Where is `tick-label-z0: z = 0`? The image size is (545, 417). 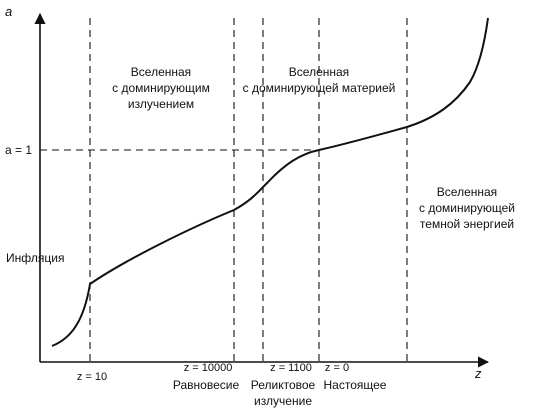 tick-label-z0: z = 0 is located at coordinates (337, 368).